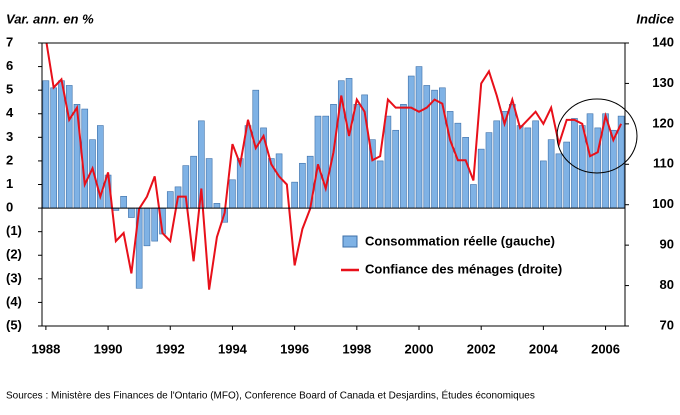 This screenshot has height=415, width=680. I want to click on y-tick-label: 0, so click(9, 207).